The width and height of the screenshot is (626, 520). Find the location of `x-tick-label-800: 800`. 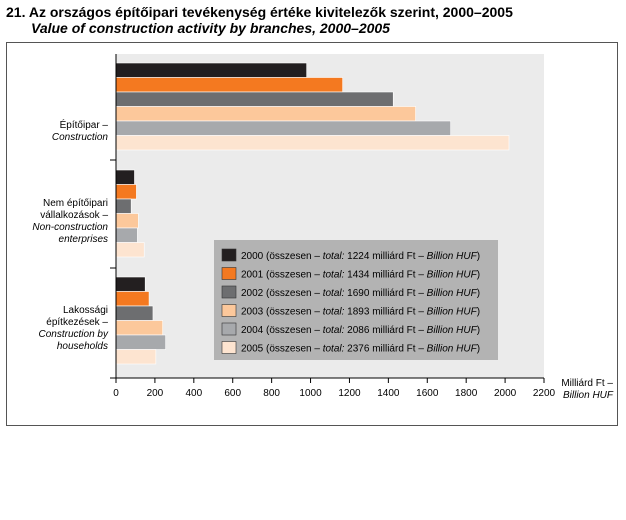

x-tick-label-800: 800 is located at coordinates (271, 393).